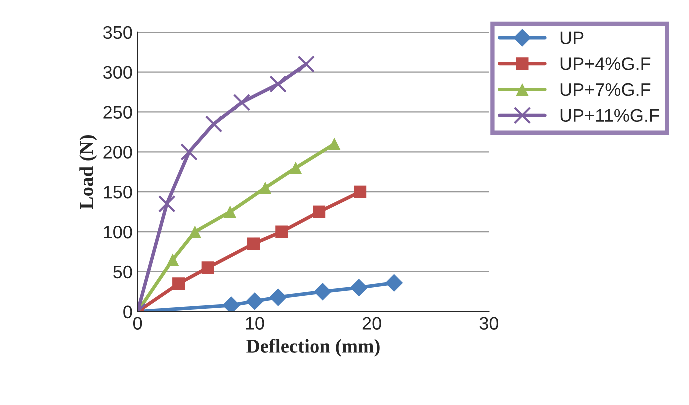  Describe the element at coordinates (372, 323) in the screenshot. I see `x-tick-label: 20` at that location.